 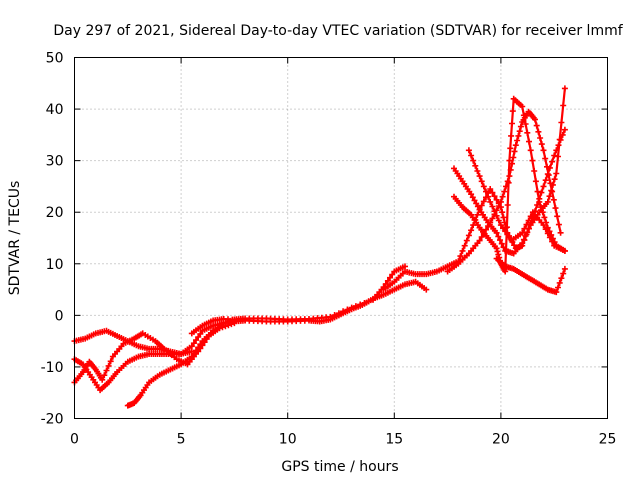 What do you see at coordinates (394, 440) in the screenshot?
I see `x-tick-label: 15` at bounding box center [394, 440].